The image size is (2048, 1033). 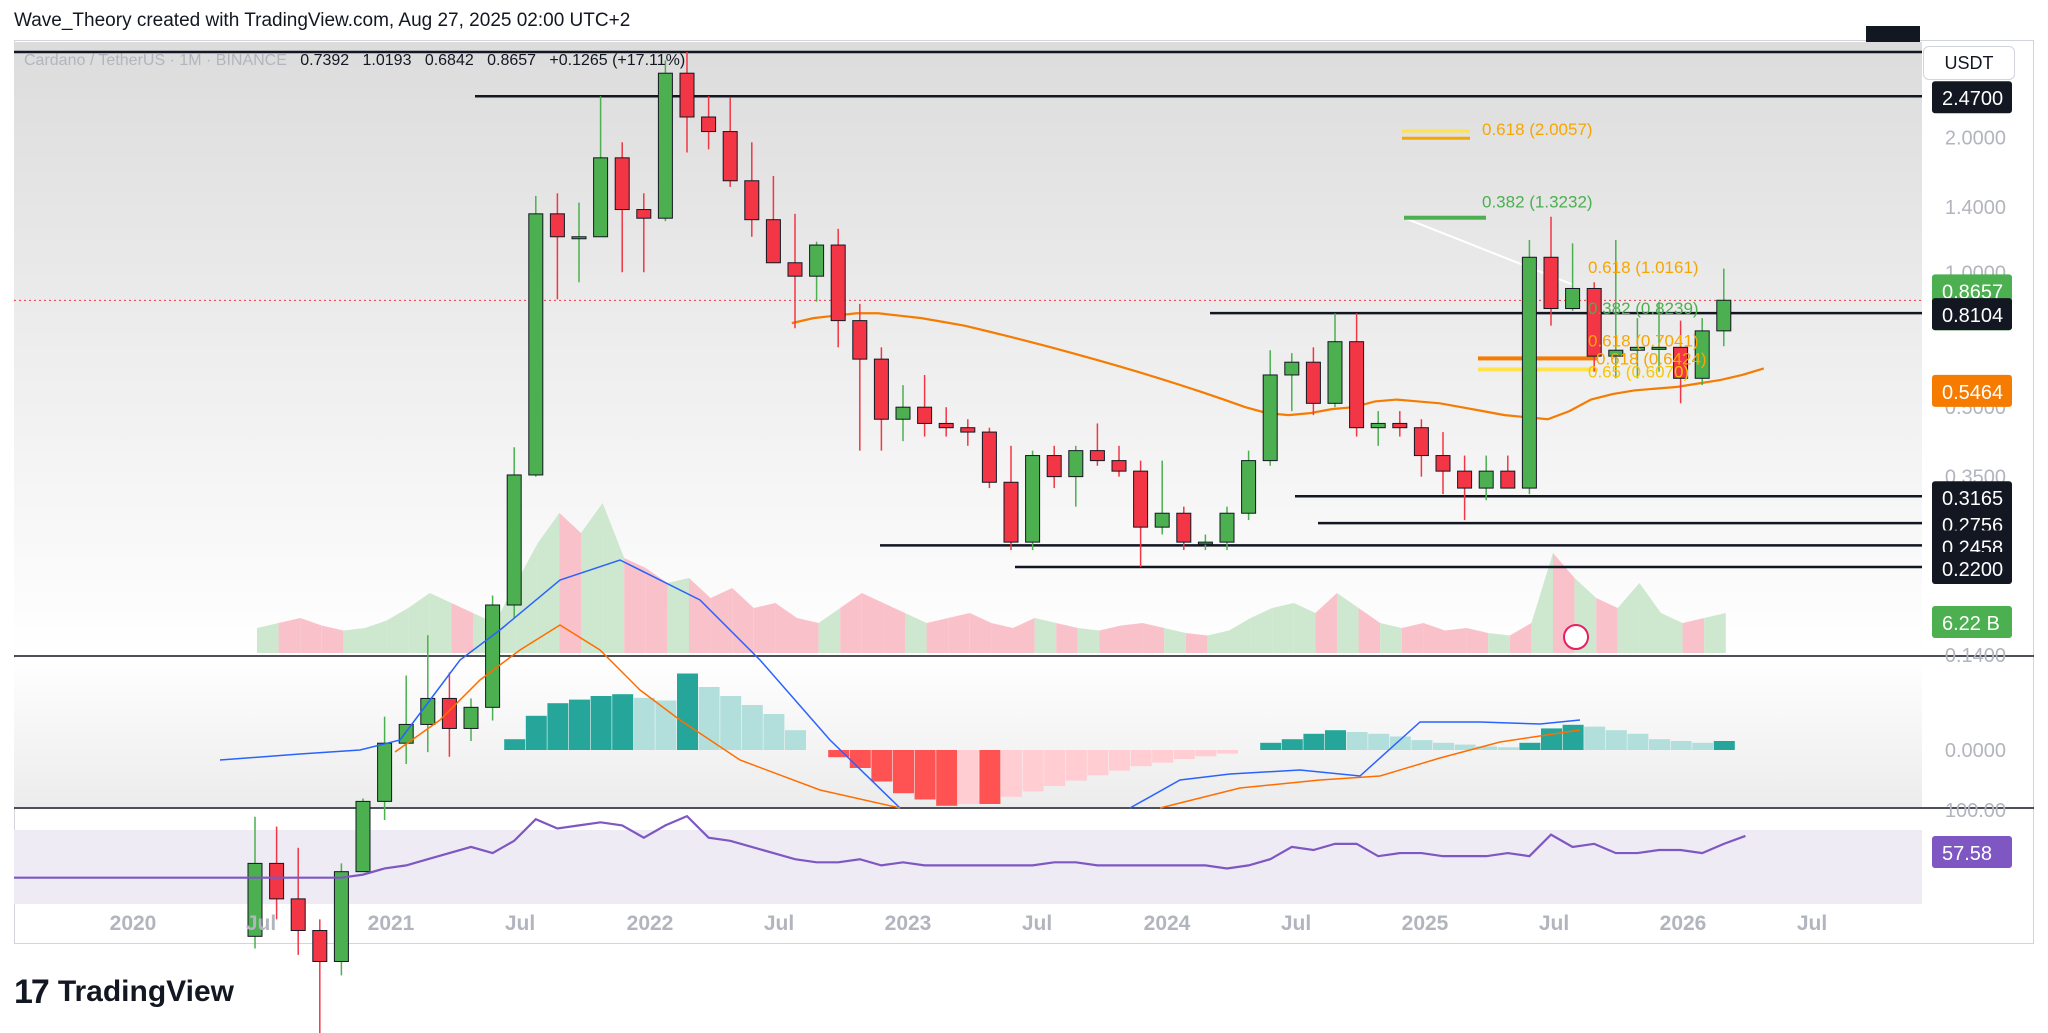 I want to click on tradingview-logo-icon: 17, so click(x=32, y=991).